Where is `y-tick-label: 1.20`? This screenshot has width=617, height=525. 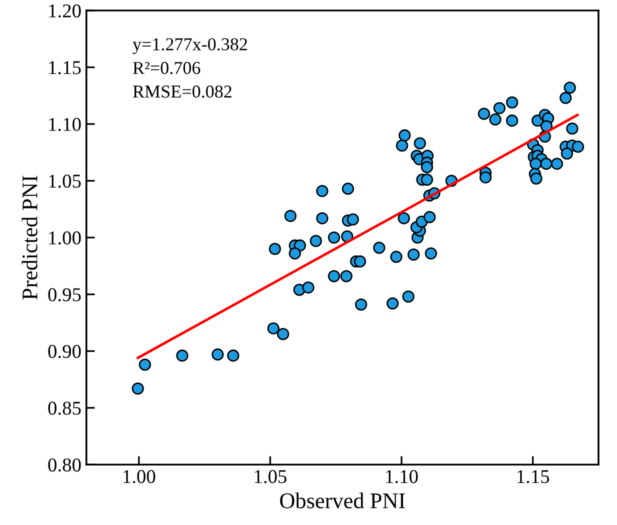
y-tick-label: 1.20 is located at coordinates (65, 11).